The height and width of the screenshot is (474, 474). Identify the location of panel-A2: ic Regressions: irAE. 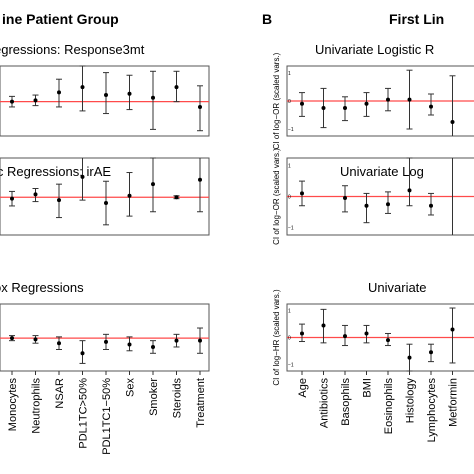
(105, 196).